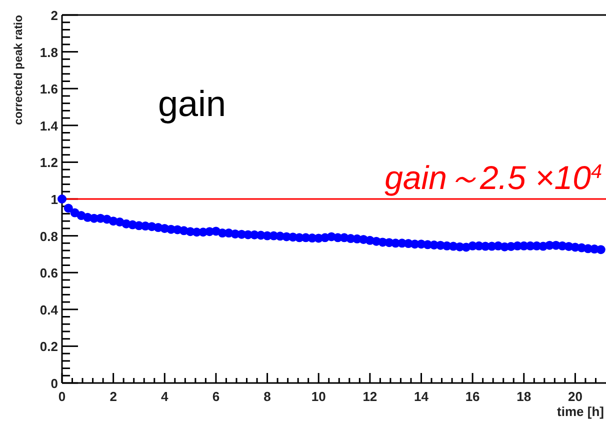 This screenshot has height=422, width=606. Describe the element at coordinates (19, 70) in the screenshot. I see `y-axis-title: corrected peak ratio` at that location.